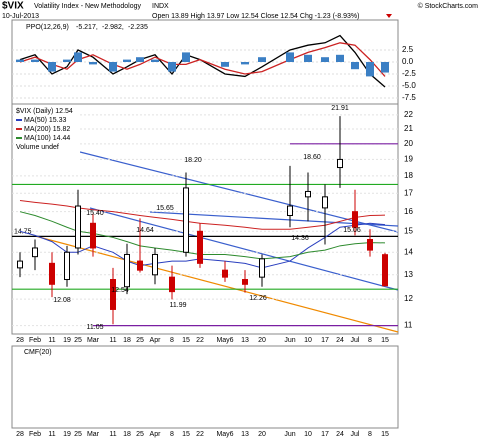 This screenshot has width=480, height=439. I want to click on y-tick-label: -7.5, so click(409, 97).